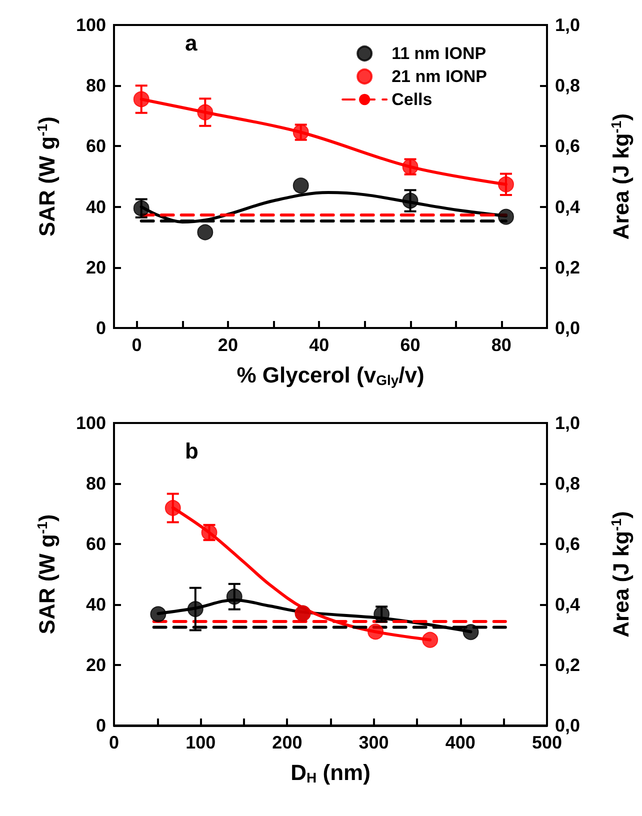 The height and width of the screenshot is (816, 642). What do you see at coordinates (201, 742) in the screenshot?
I see `x-tick-label: 100` at bounding box center [201, 742].